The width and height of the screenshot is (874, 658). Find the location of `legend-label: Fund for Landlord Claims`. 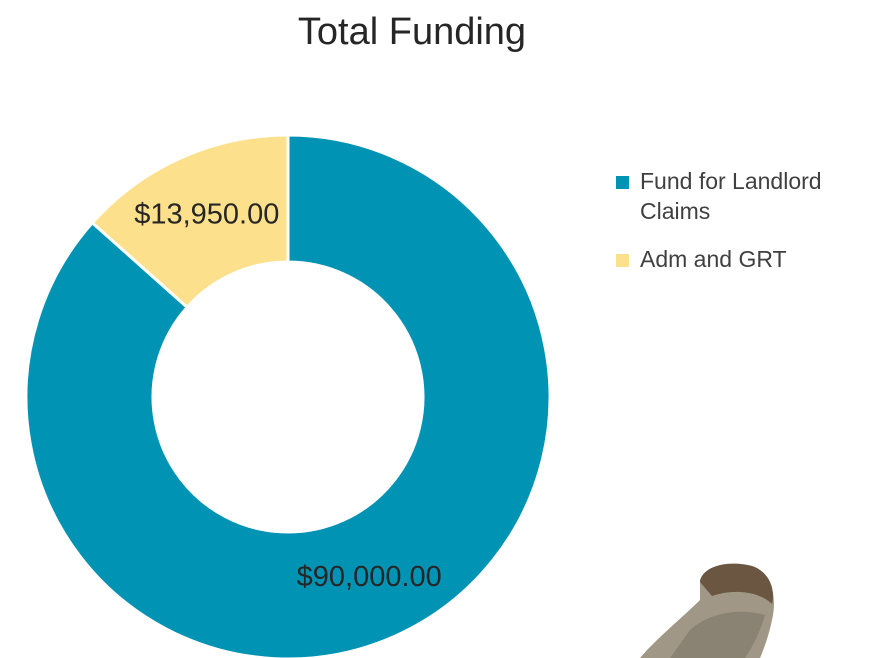

legend-label: Fund for Landlord Claims is located at coordinates (731, 196).